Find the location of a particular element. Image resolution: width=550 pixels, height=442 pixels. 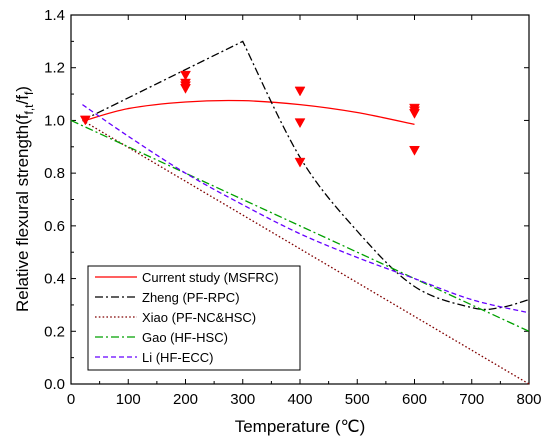

y-axis-title-end: ) is located at coordinates (22, 89).